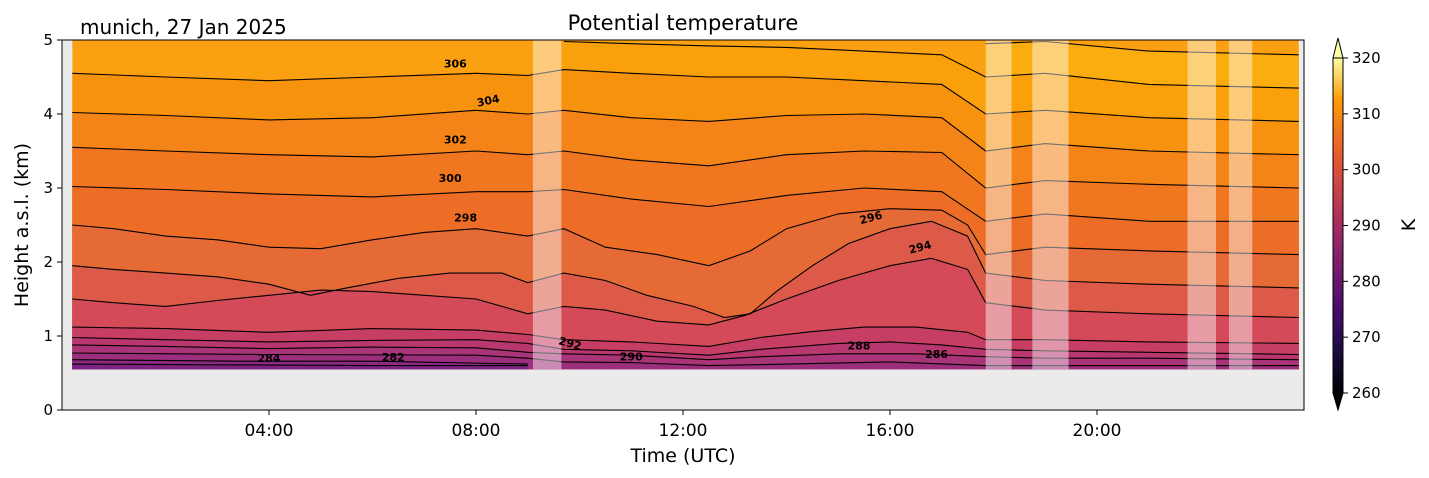  Describe the element at coordinates (682, 456) in the screenshot. I see `x-axis-label: Time (UTC)` at that location.